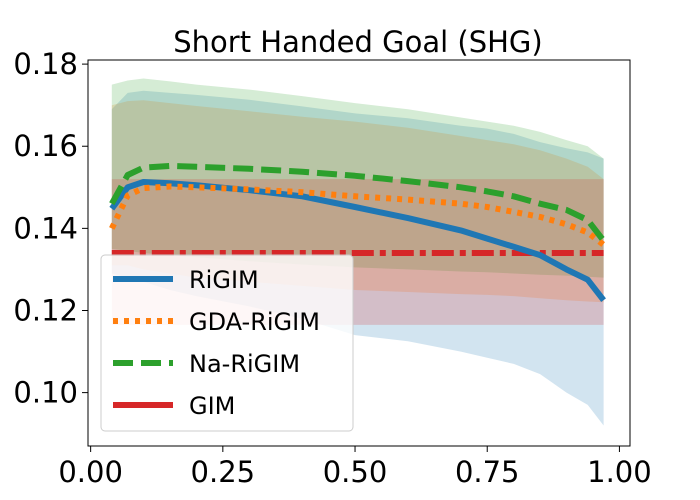 The image size is (700, 500). I want to click on x-axis: 0.00 0.25 0.50 0.75 1.00, so click(355, 467).